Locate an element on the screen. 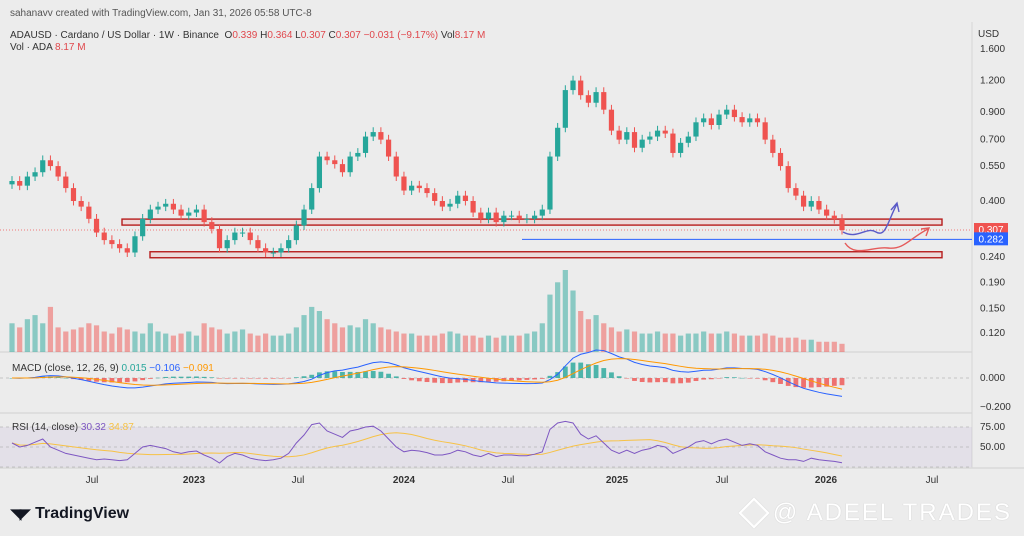 The image size is (1024, 536). rsi-ma-line is located at coordinates (427, 445).